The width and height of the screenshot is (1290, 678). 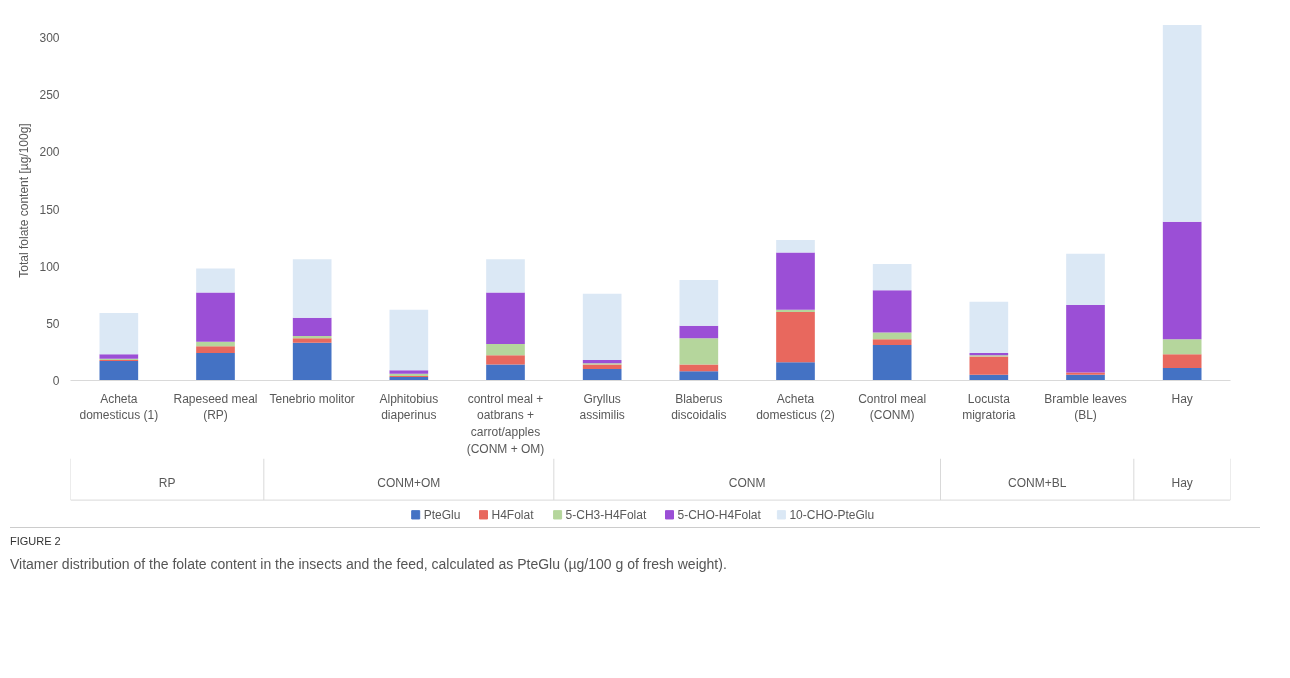 What do you see at coordinates (719, 514) in the screenshot?
I see `legend-label: 5-CHO-H4Folat` at bounding box center [719, 514].